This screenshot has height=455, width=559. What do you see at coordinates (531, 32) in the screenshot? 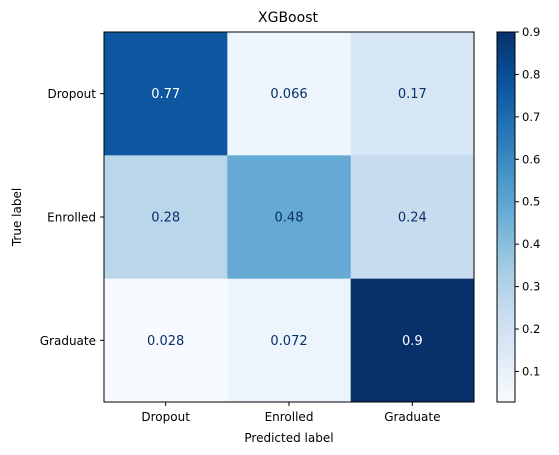
I see `colorbar-tick-label: 0.9` at bounding box center [531, 32].